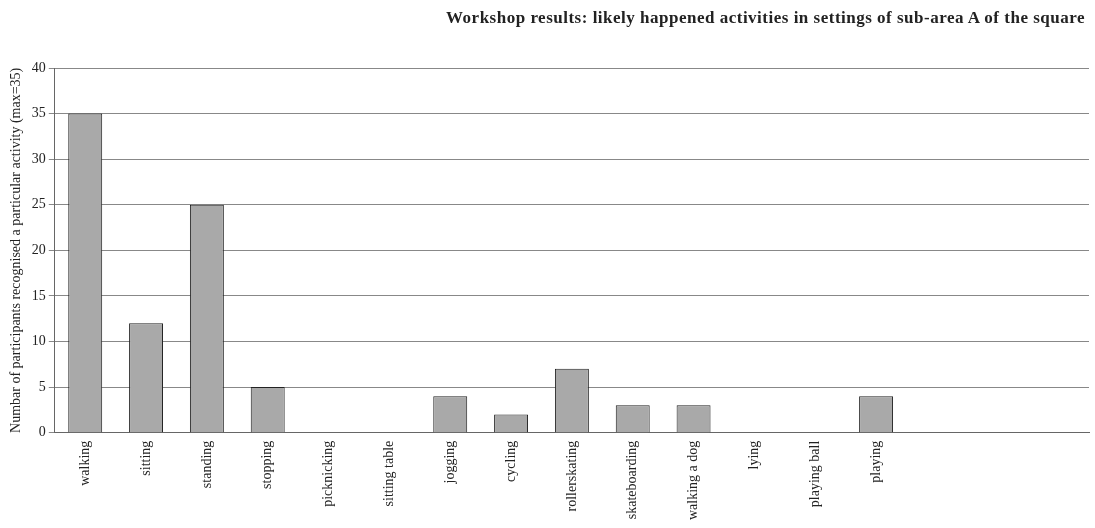  Describe the element at coordinates (267, 464) in the screenshot. I see `x-tick-label: stopping` at that location.